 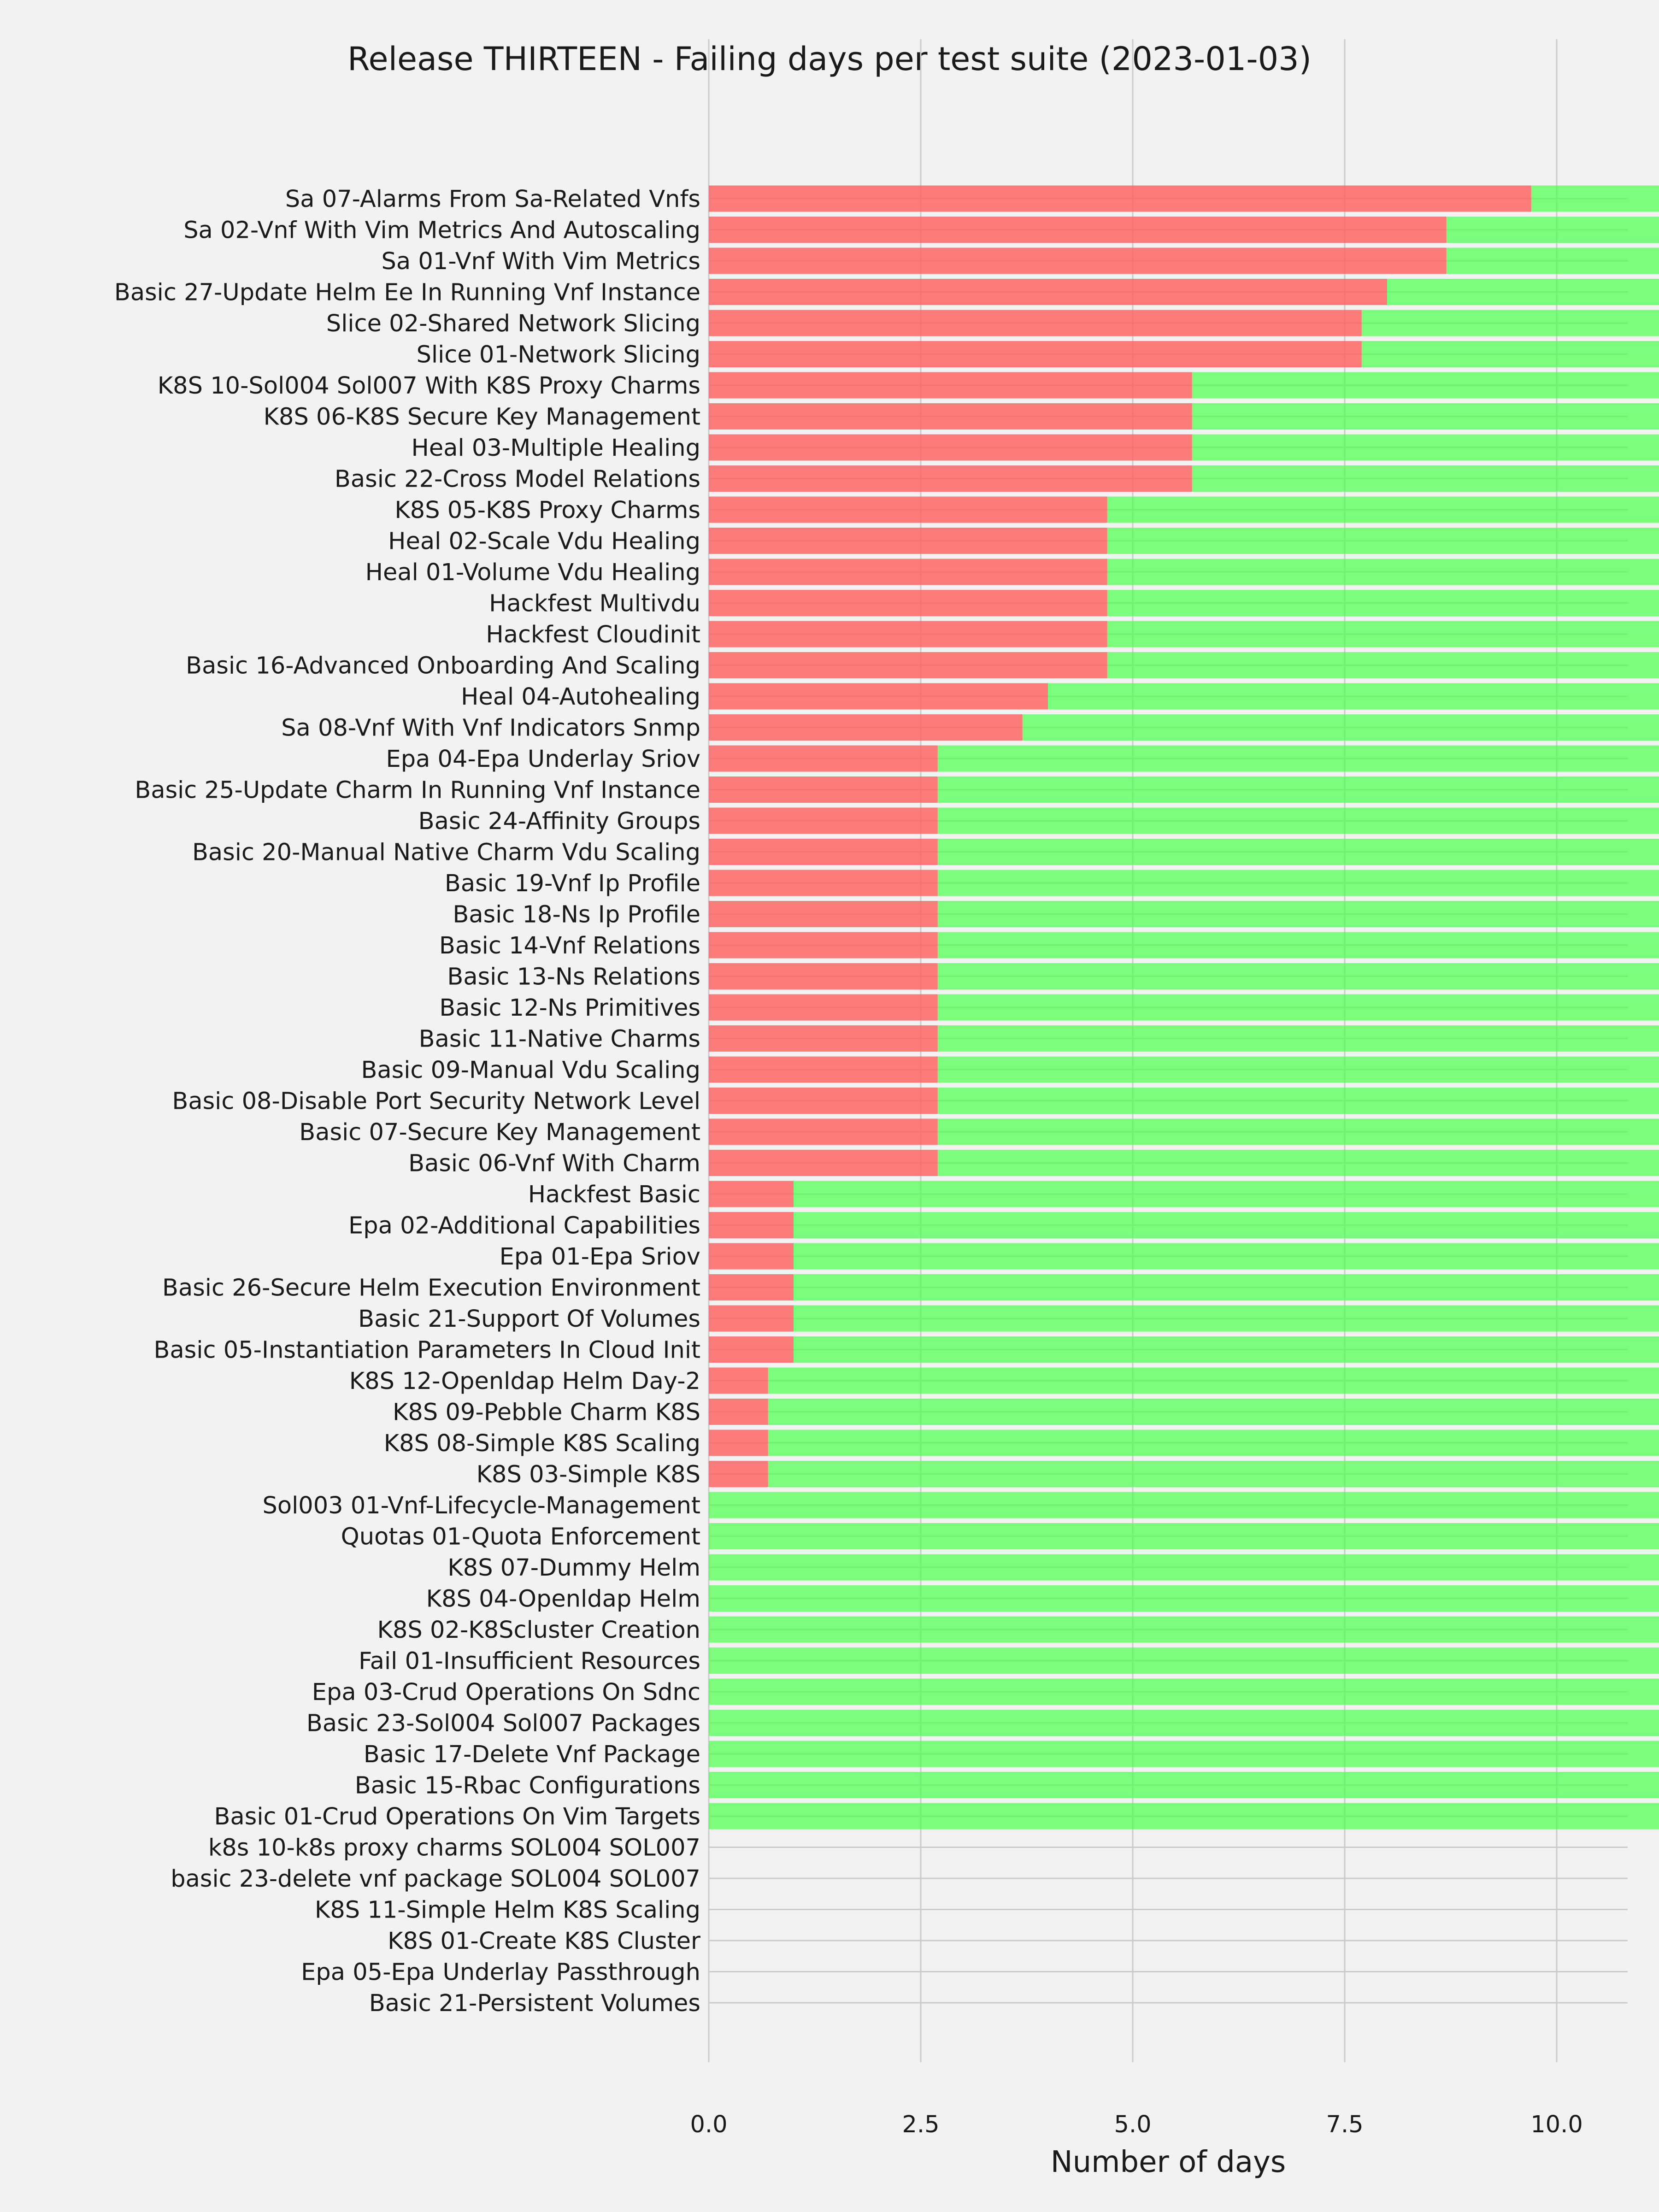 I want to click on category-label: K8S 01-Create K8S Cluster, so click(x=544, y=1941).